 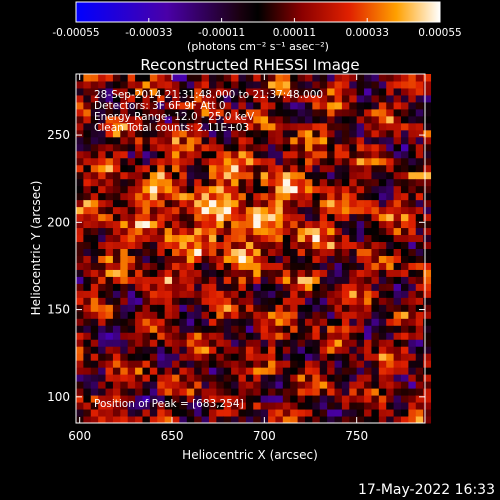 I want to click on colorbar, so click(x=258, y=12).